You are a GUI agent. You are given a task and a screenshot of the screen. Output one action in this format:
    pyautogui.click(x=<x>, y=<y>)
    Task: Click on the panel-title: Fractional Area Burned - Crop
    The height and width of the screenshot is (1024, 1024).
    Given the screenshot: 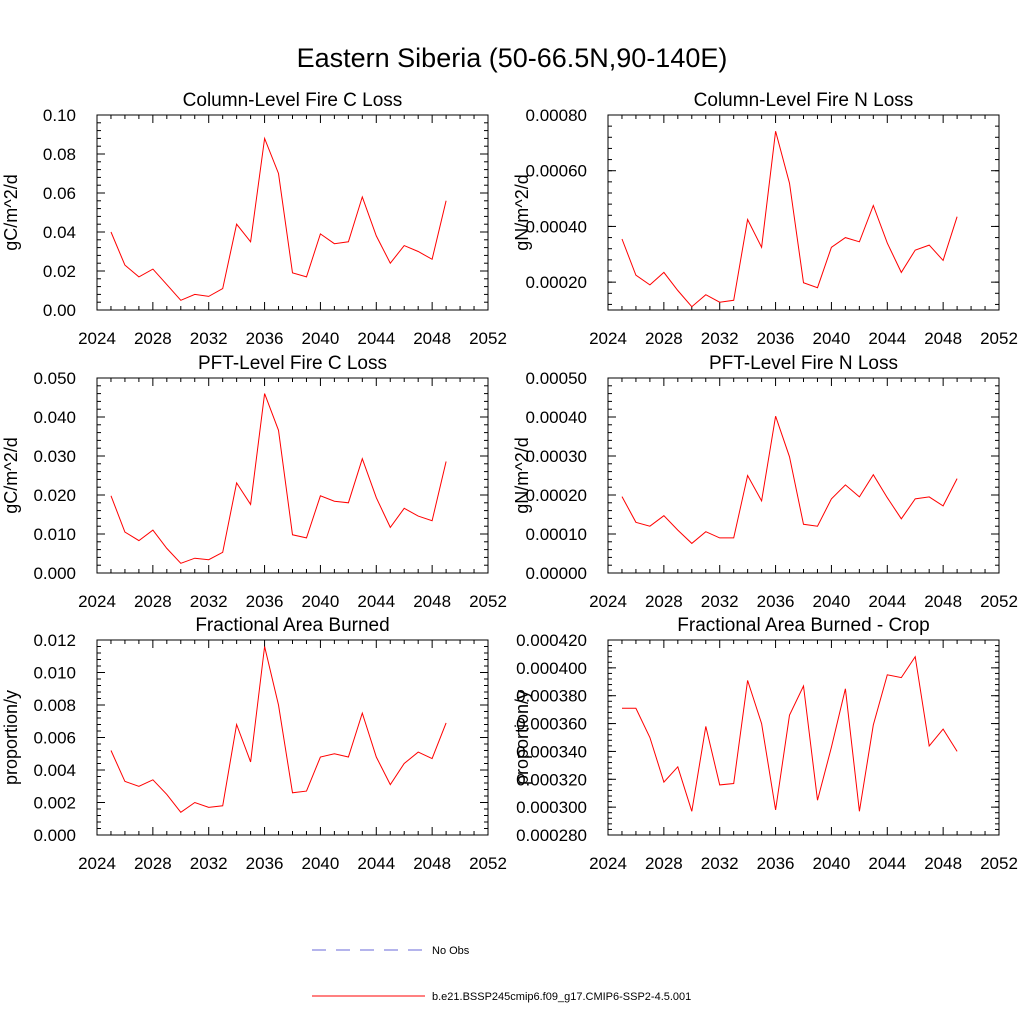 What is the action you would take?
    pyautogui.click(x=803, y=625)
    